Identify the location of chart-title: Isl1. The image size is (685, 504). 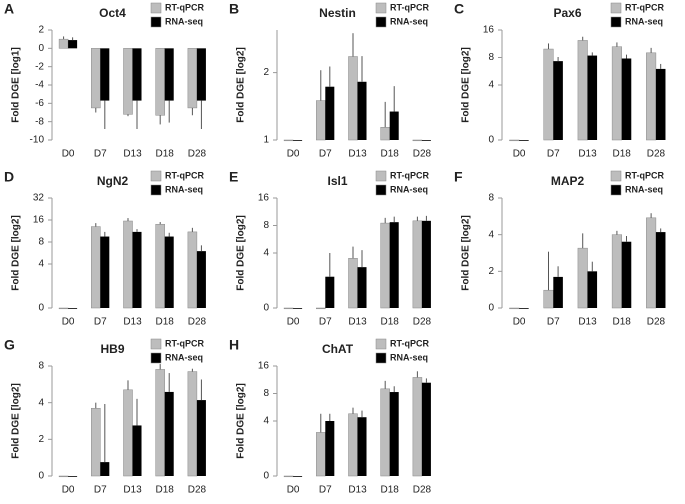
(337, 181).